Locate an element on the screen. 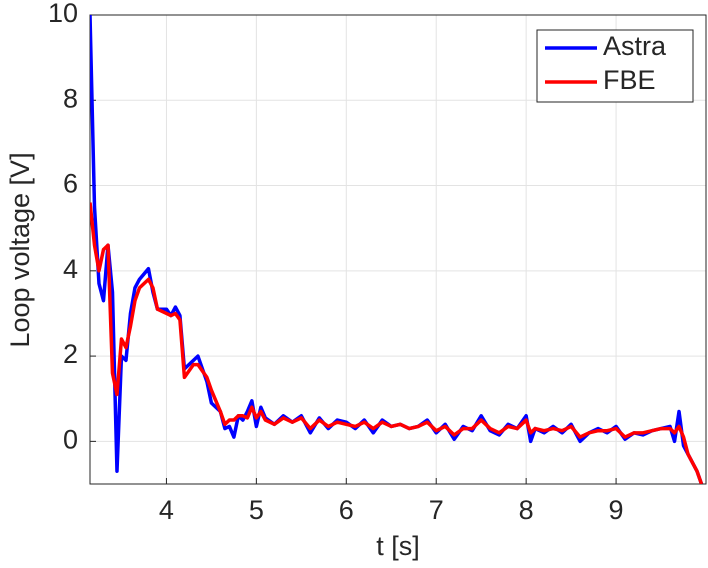  y-tick-label: 2 is located at coordinates (70, 354).